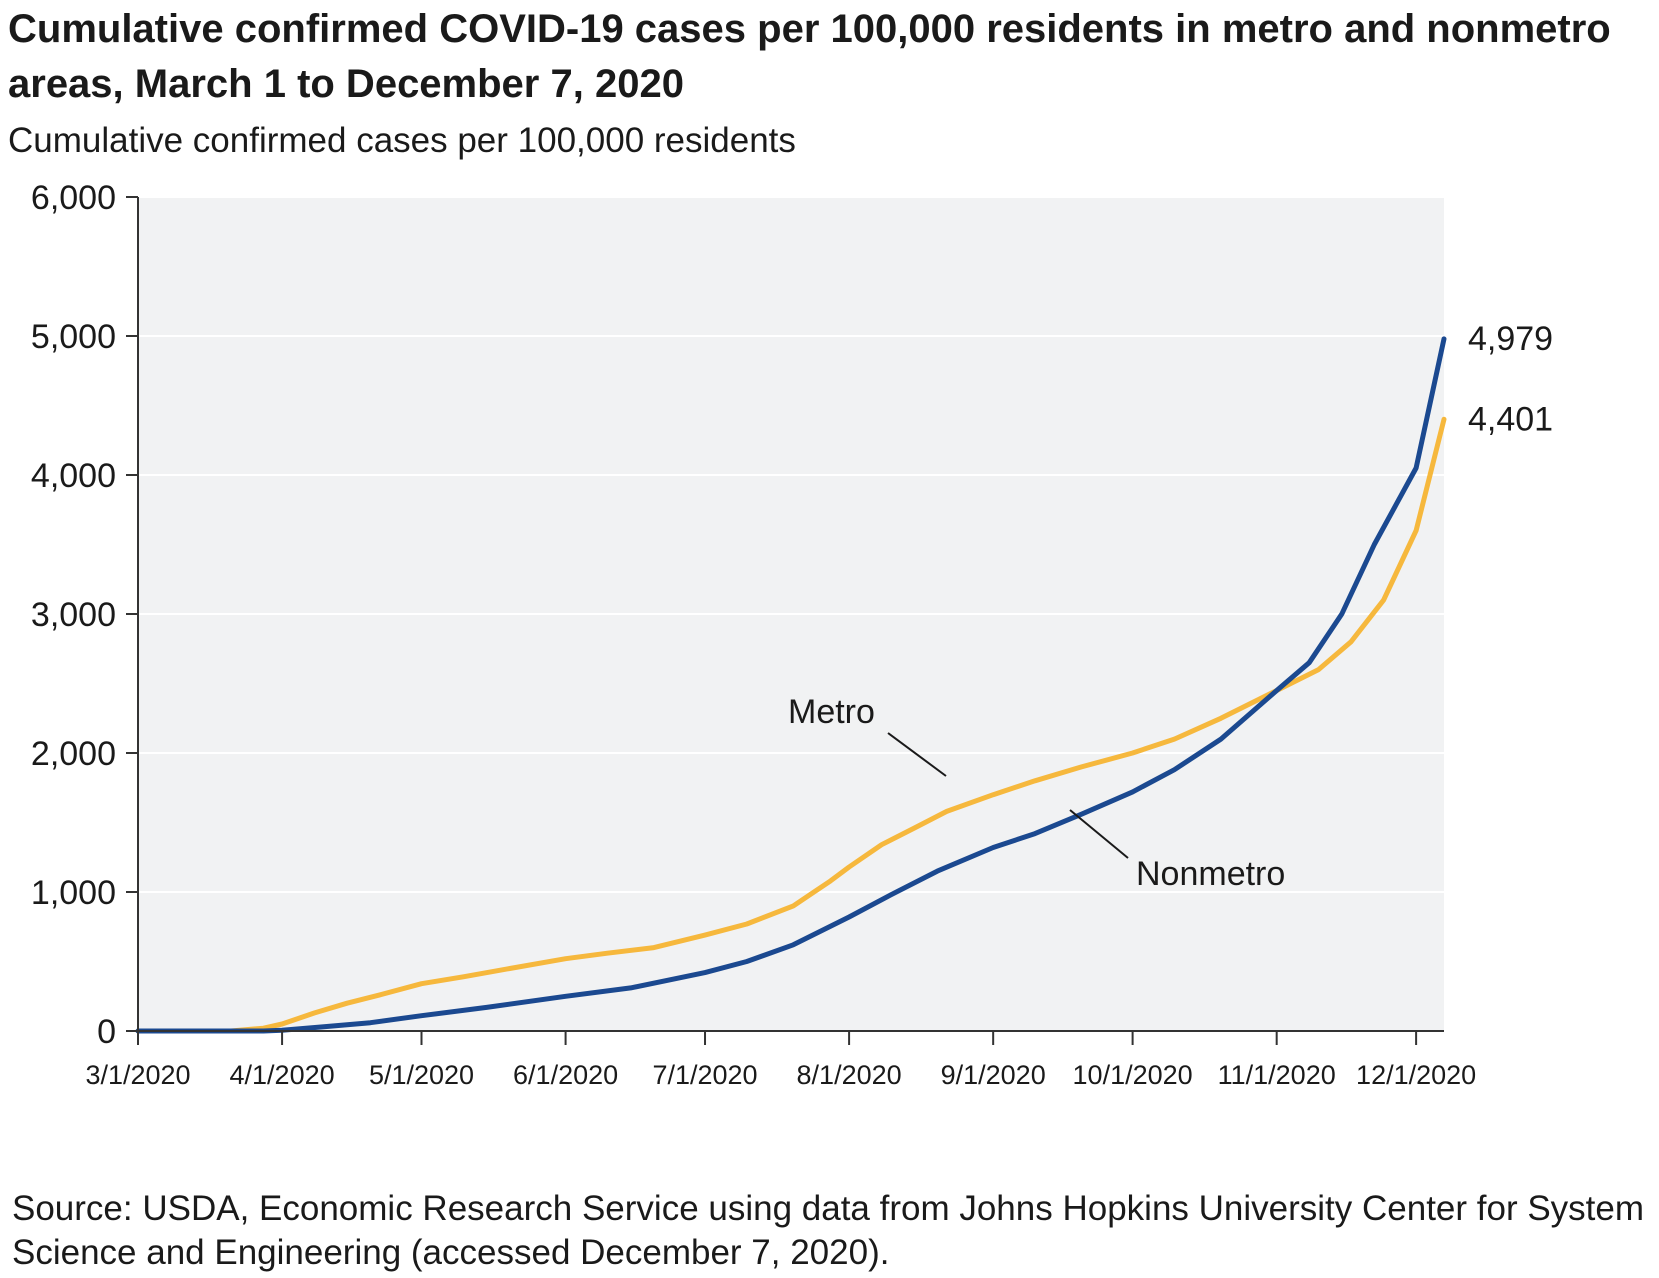 This screenshot has height=1278, width=1659. Describe the element at coordinates (1210, 874) in the screenshot. I see `nonmetro-annotation: Nonmetro` at that location.